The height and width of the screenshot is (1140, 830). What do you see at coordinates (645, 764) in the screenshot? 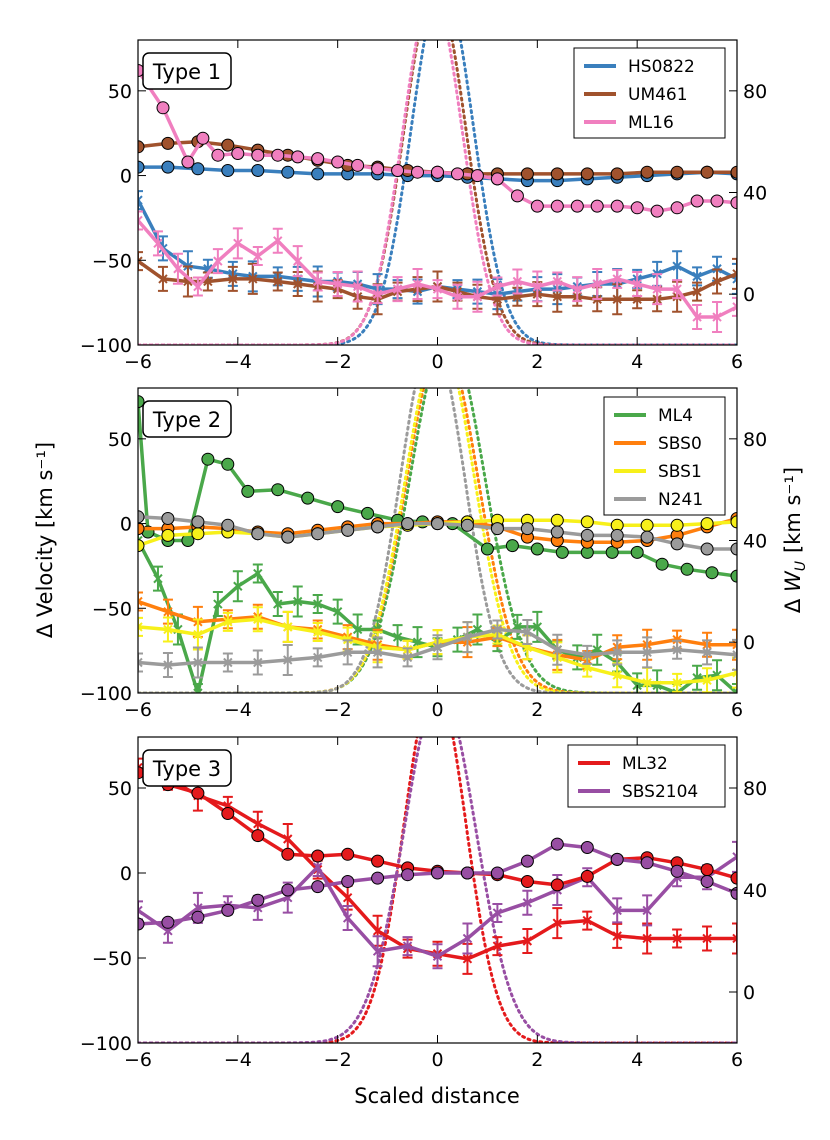
I see `legend-label-ml32: ML32` at bounding box center [645, 764].